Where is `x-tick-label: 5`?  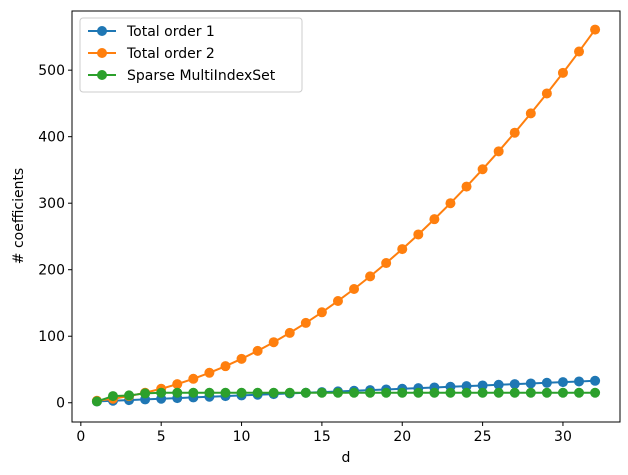
x-tick-label: 5 is located at coordinates (161, 437).